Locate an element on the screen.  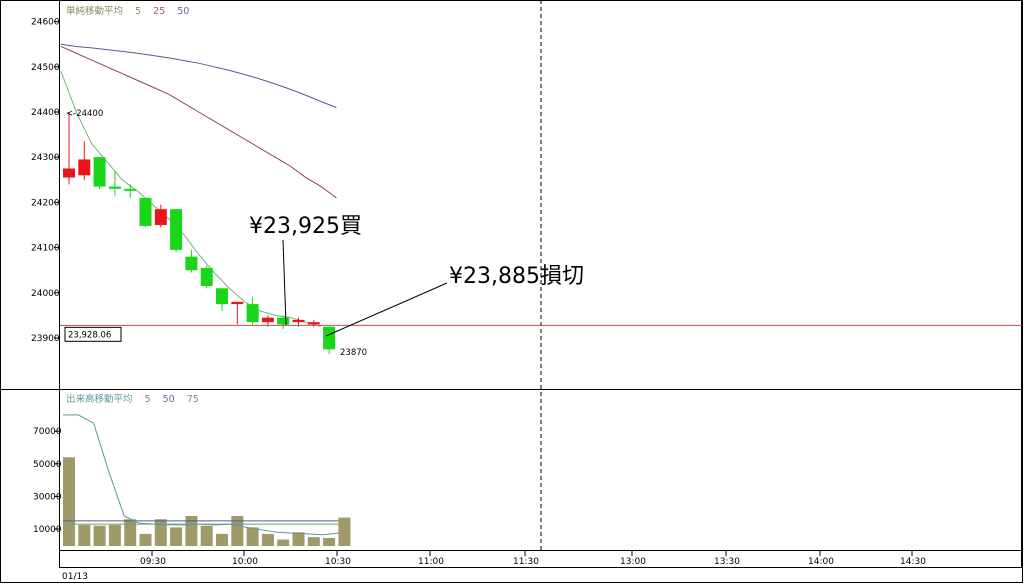
high-marker: <-24400 is located at coordinates (84, 114).